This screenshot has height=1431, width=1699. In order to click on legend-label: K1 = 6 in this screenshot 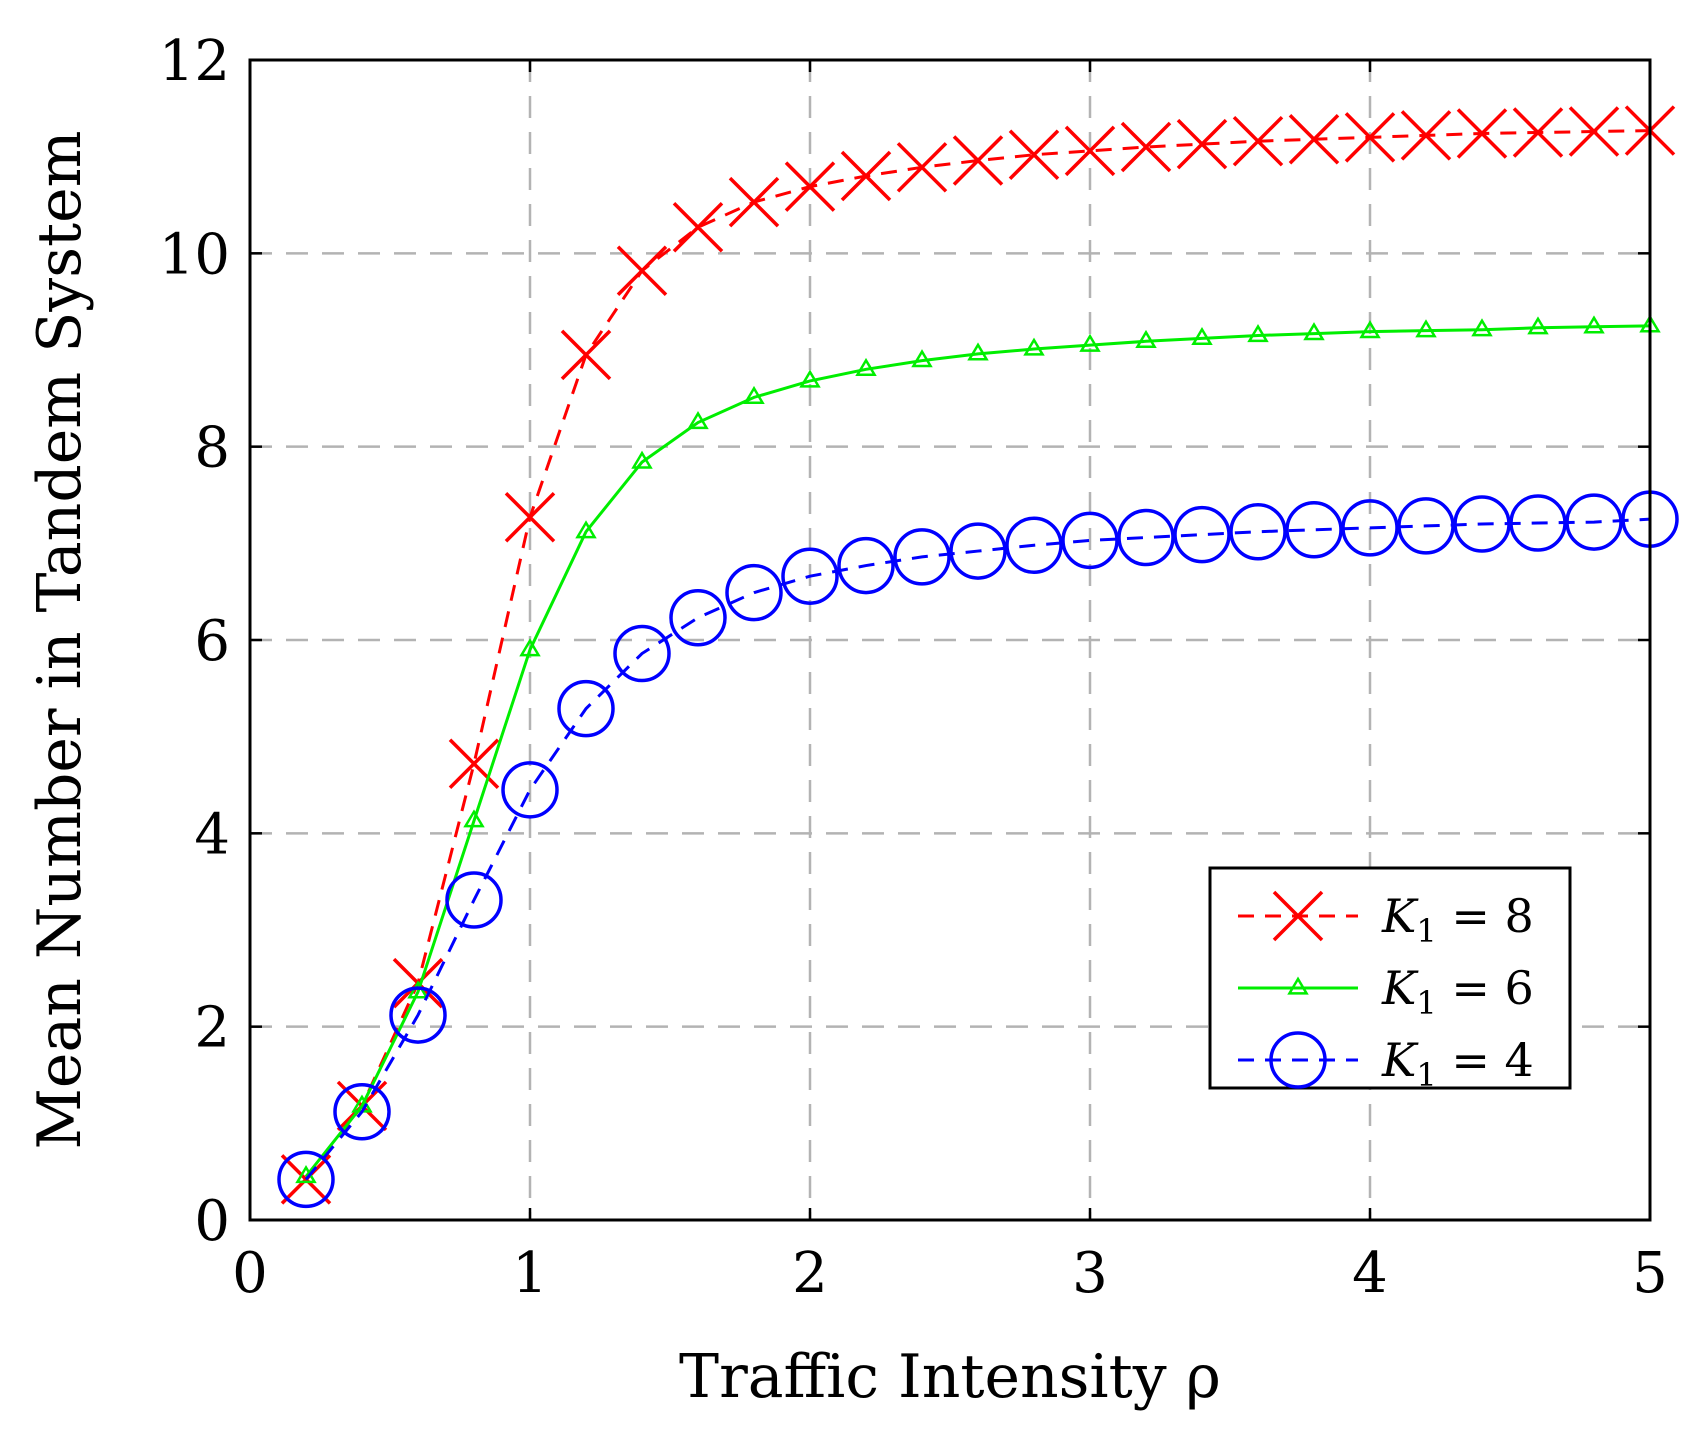, I will do `click(1457, 991)`.